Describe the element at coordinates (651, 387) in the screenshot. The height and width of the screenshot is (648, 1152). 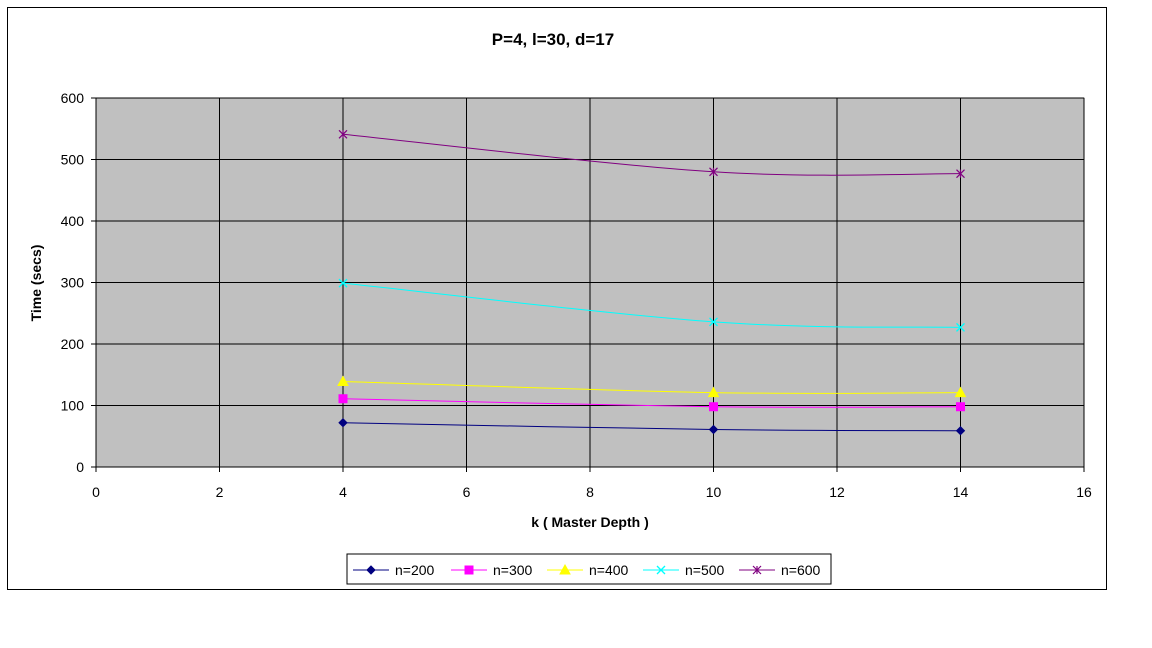
I see `series-line-n=400` at that location.